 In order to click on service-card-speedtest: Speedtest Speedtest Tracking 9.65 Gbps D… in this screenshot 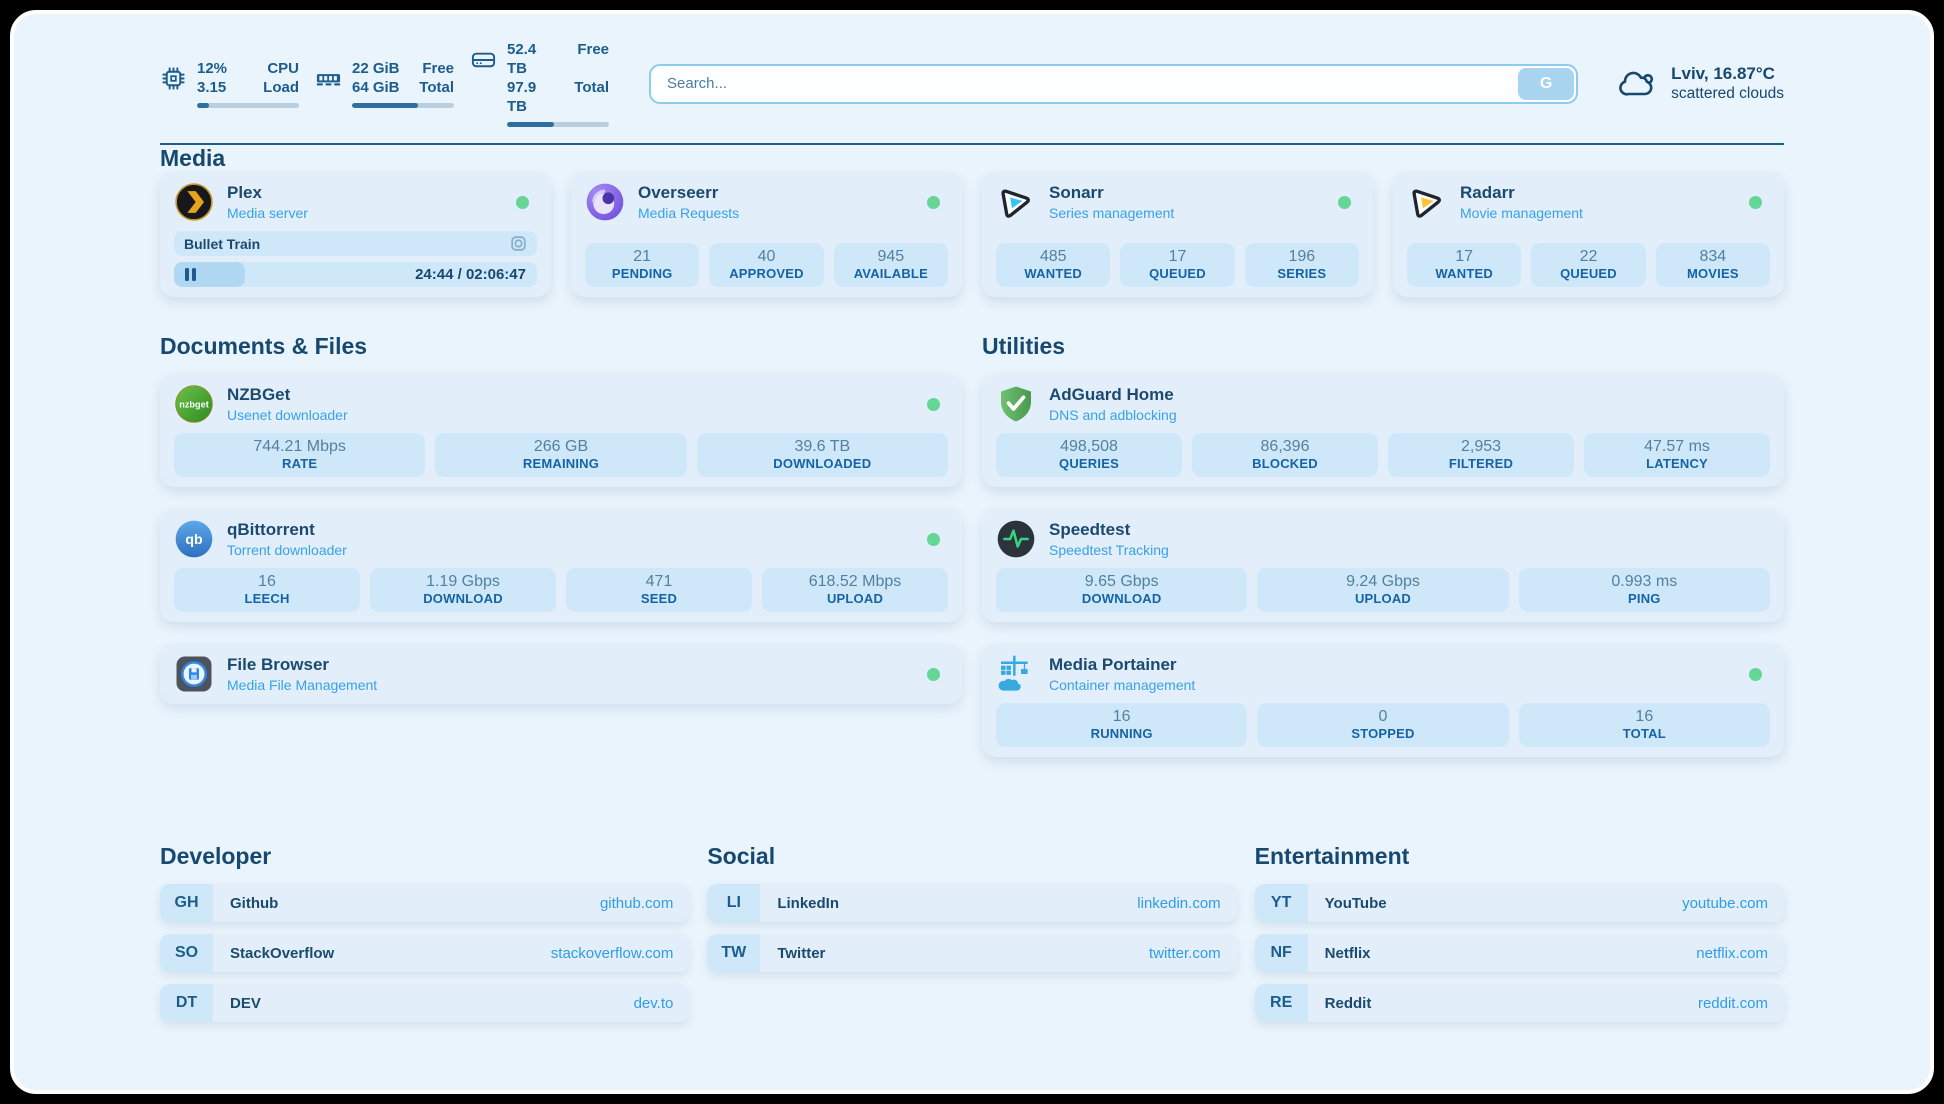, I will do `click(1383, 565)`.